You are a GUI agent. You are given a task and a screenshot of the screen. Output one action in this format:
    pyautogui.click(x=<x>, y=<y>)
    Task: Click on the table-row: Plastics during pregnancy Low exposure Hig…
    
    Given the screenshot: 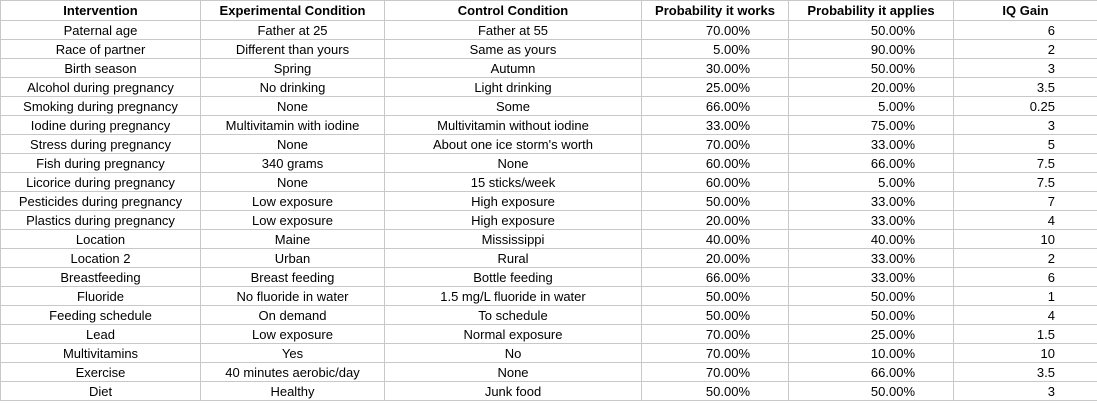 What is the action you would take?
    pyautogui.click(x=548, y=220)
    